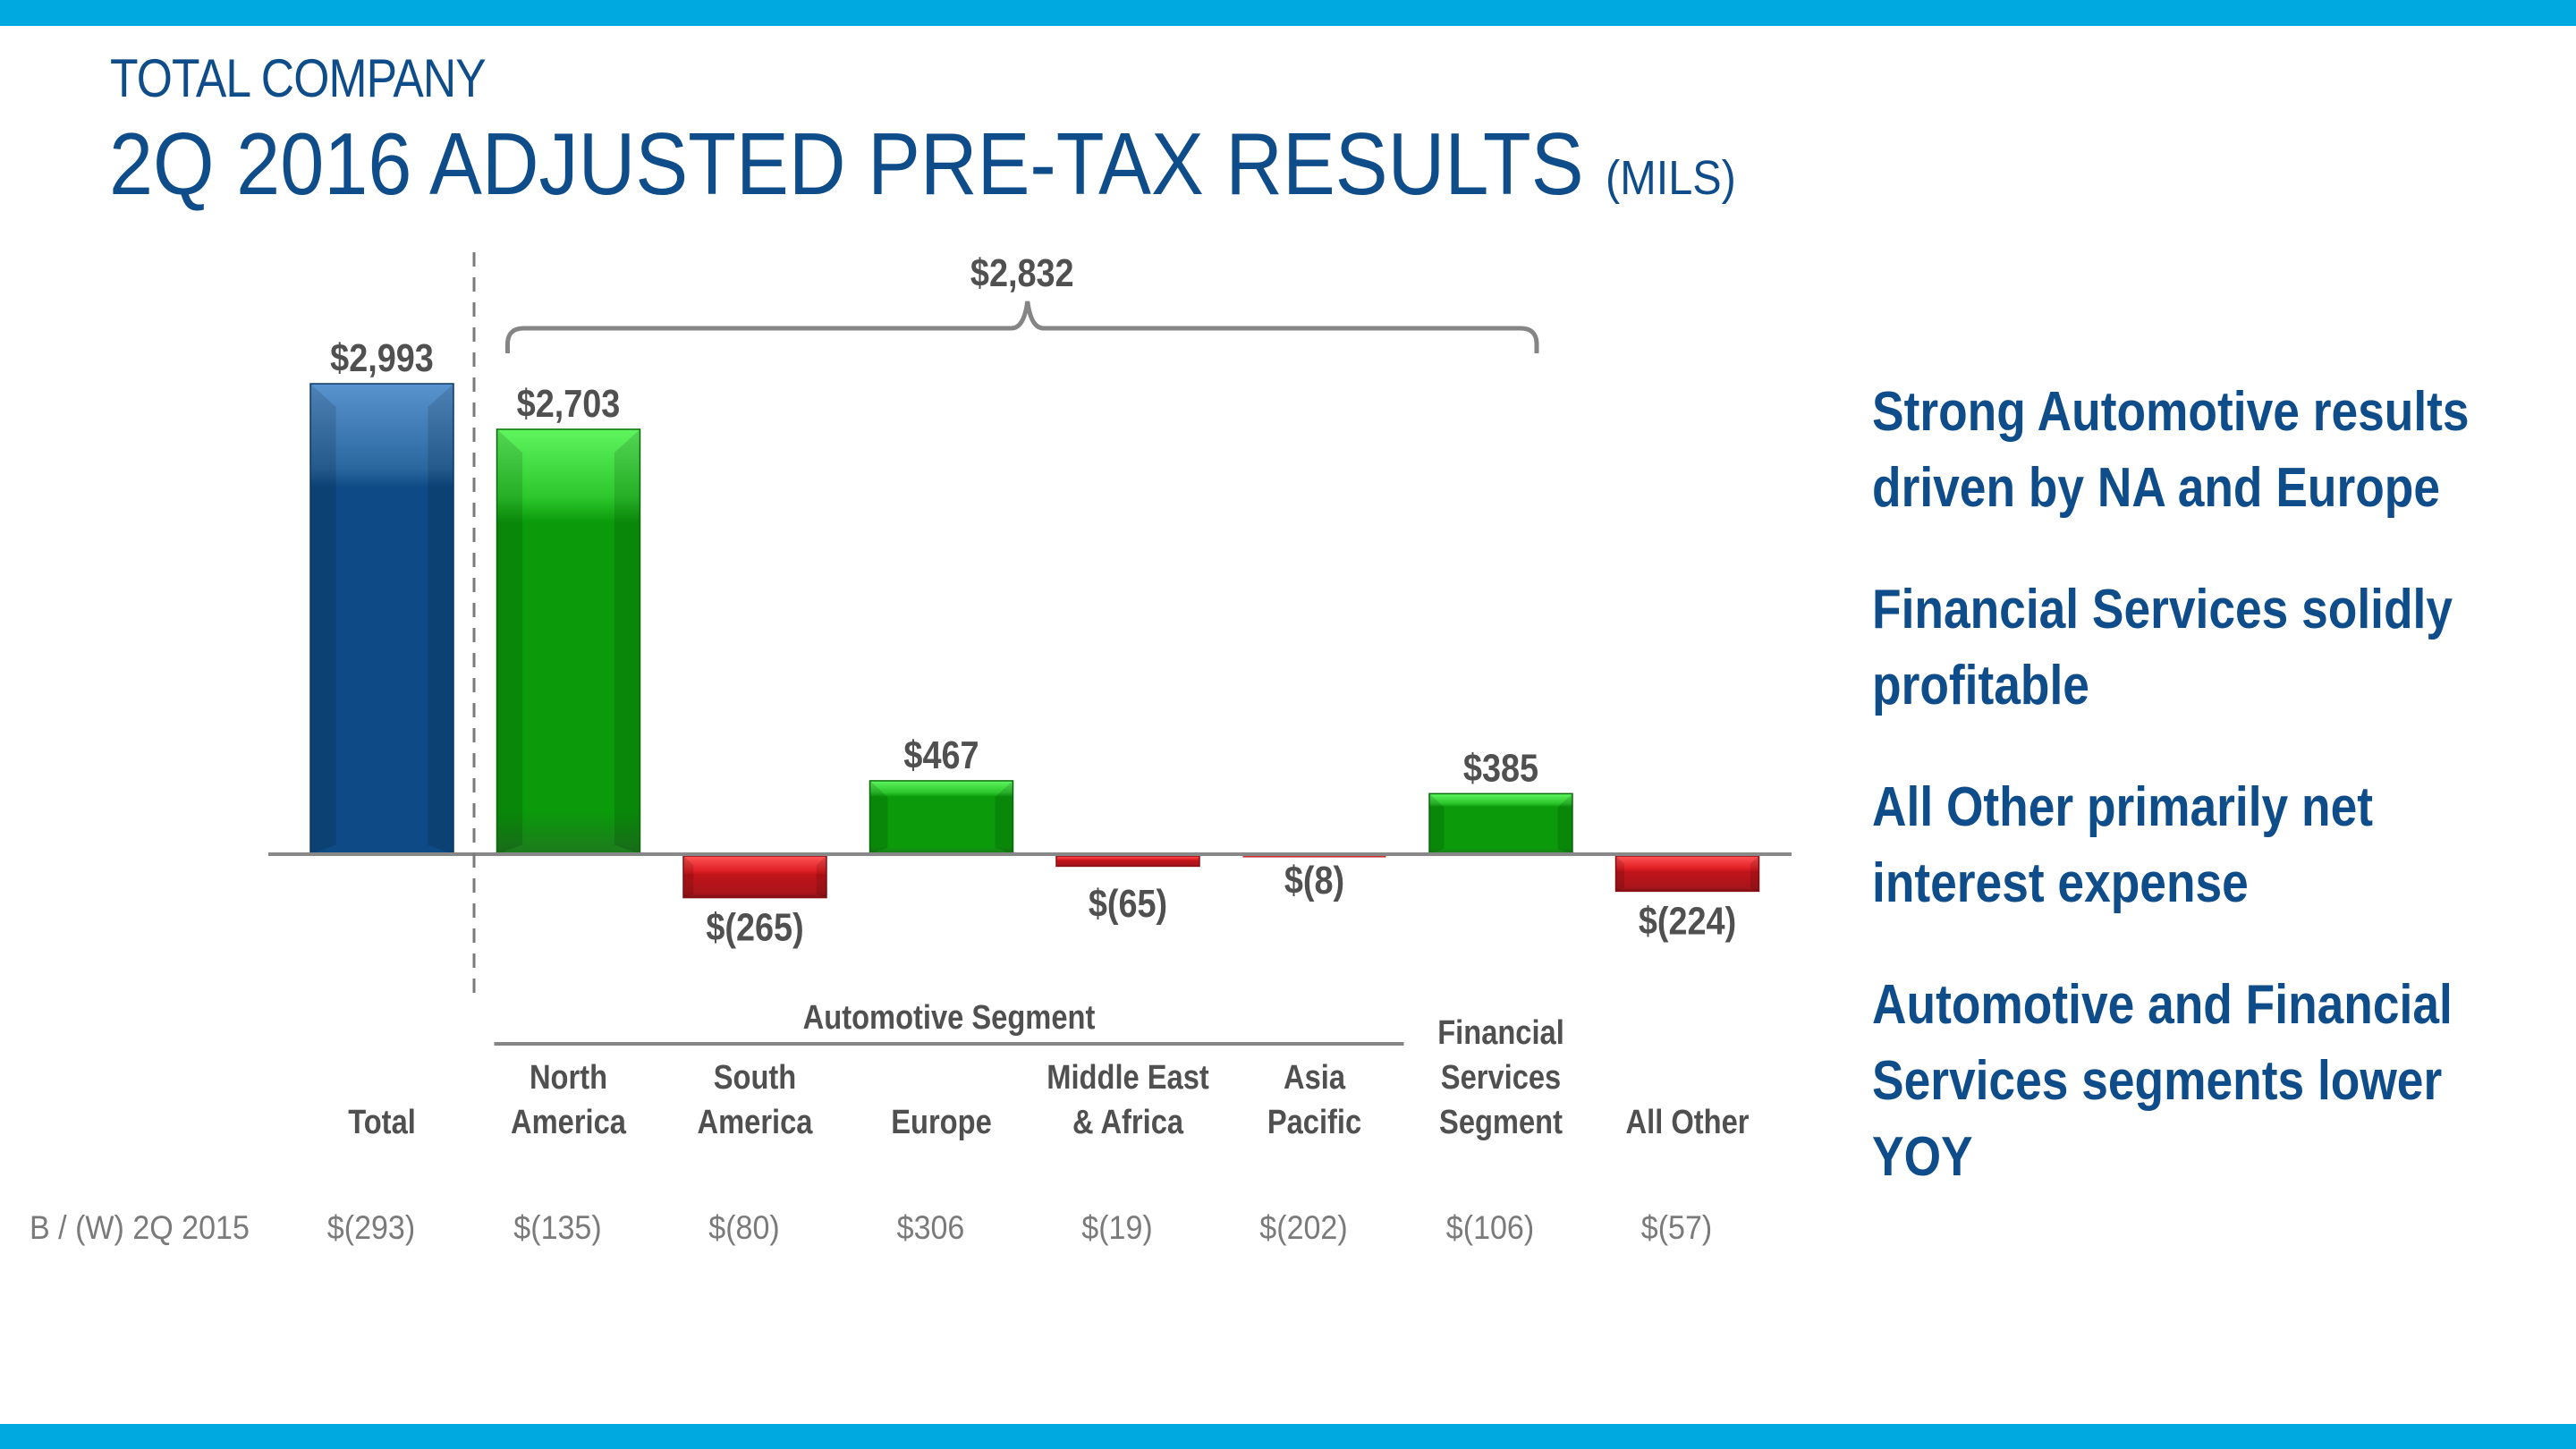 The image size is (2576, 1449). Describe the element at coordinates (941, 754) in the screenshot. I see `value-label-europe: $467` at that location.